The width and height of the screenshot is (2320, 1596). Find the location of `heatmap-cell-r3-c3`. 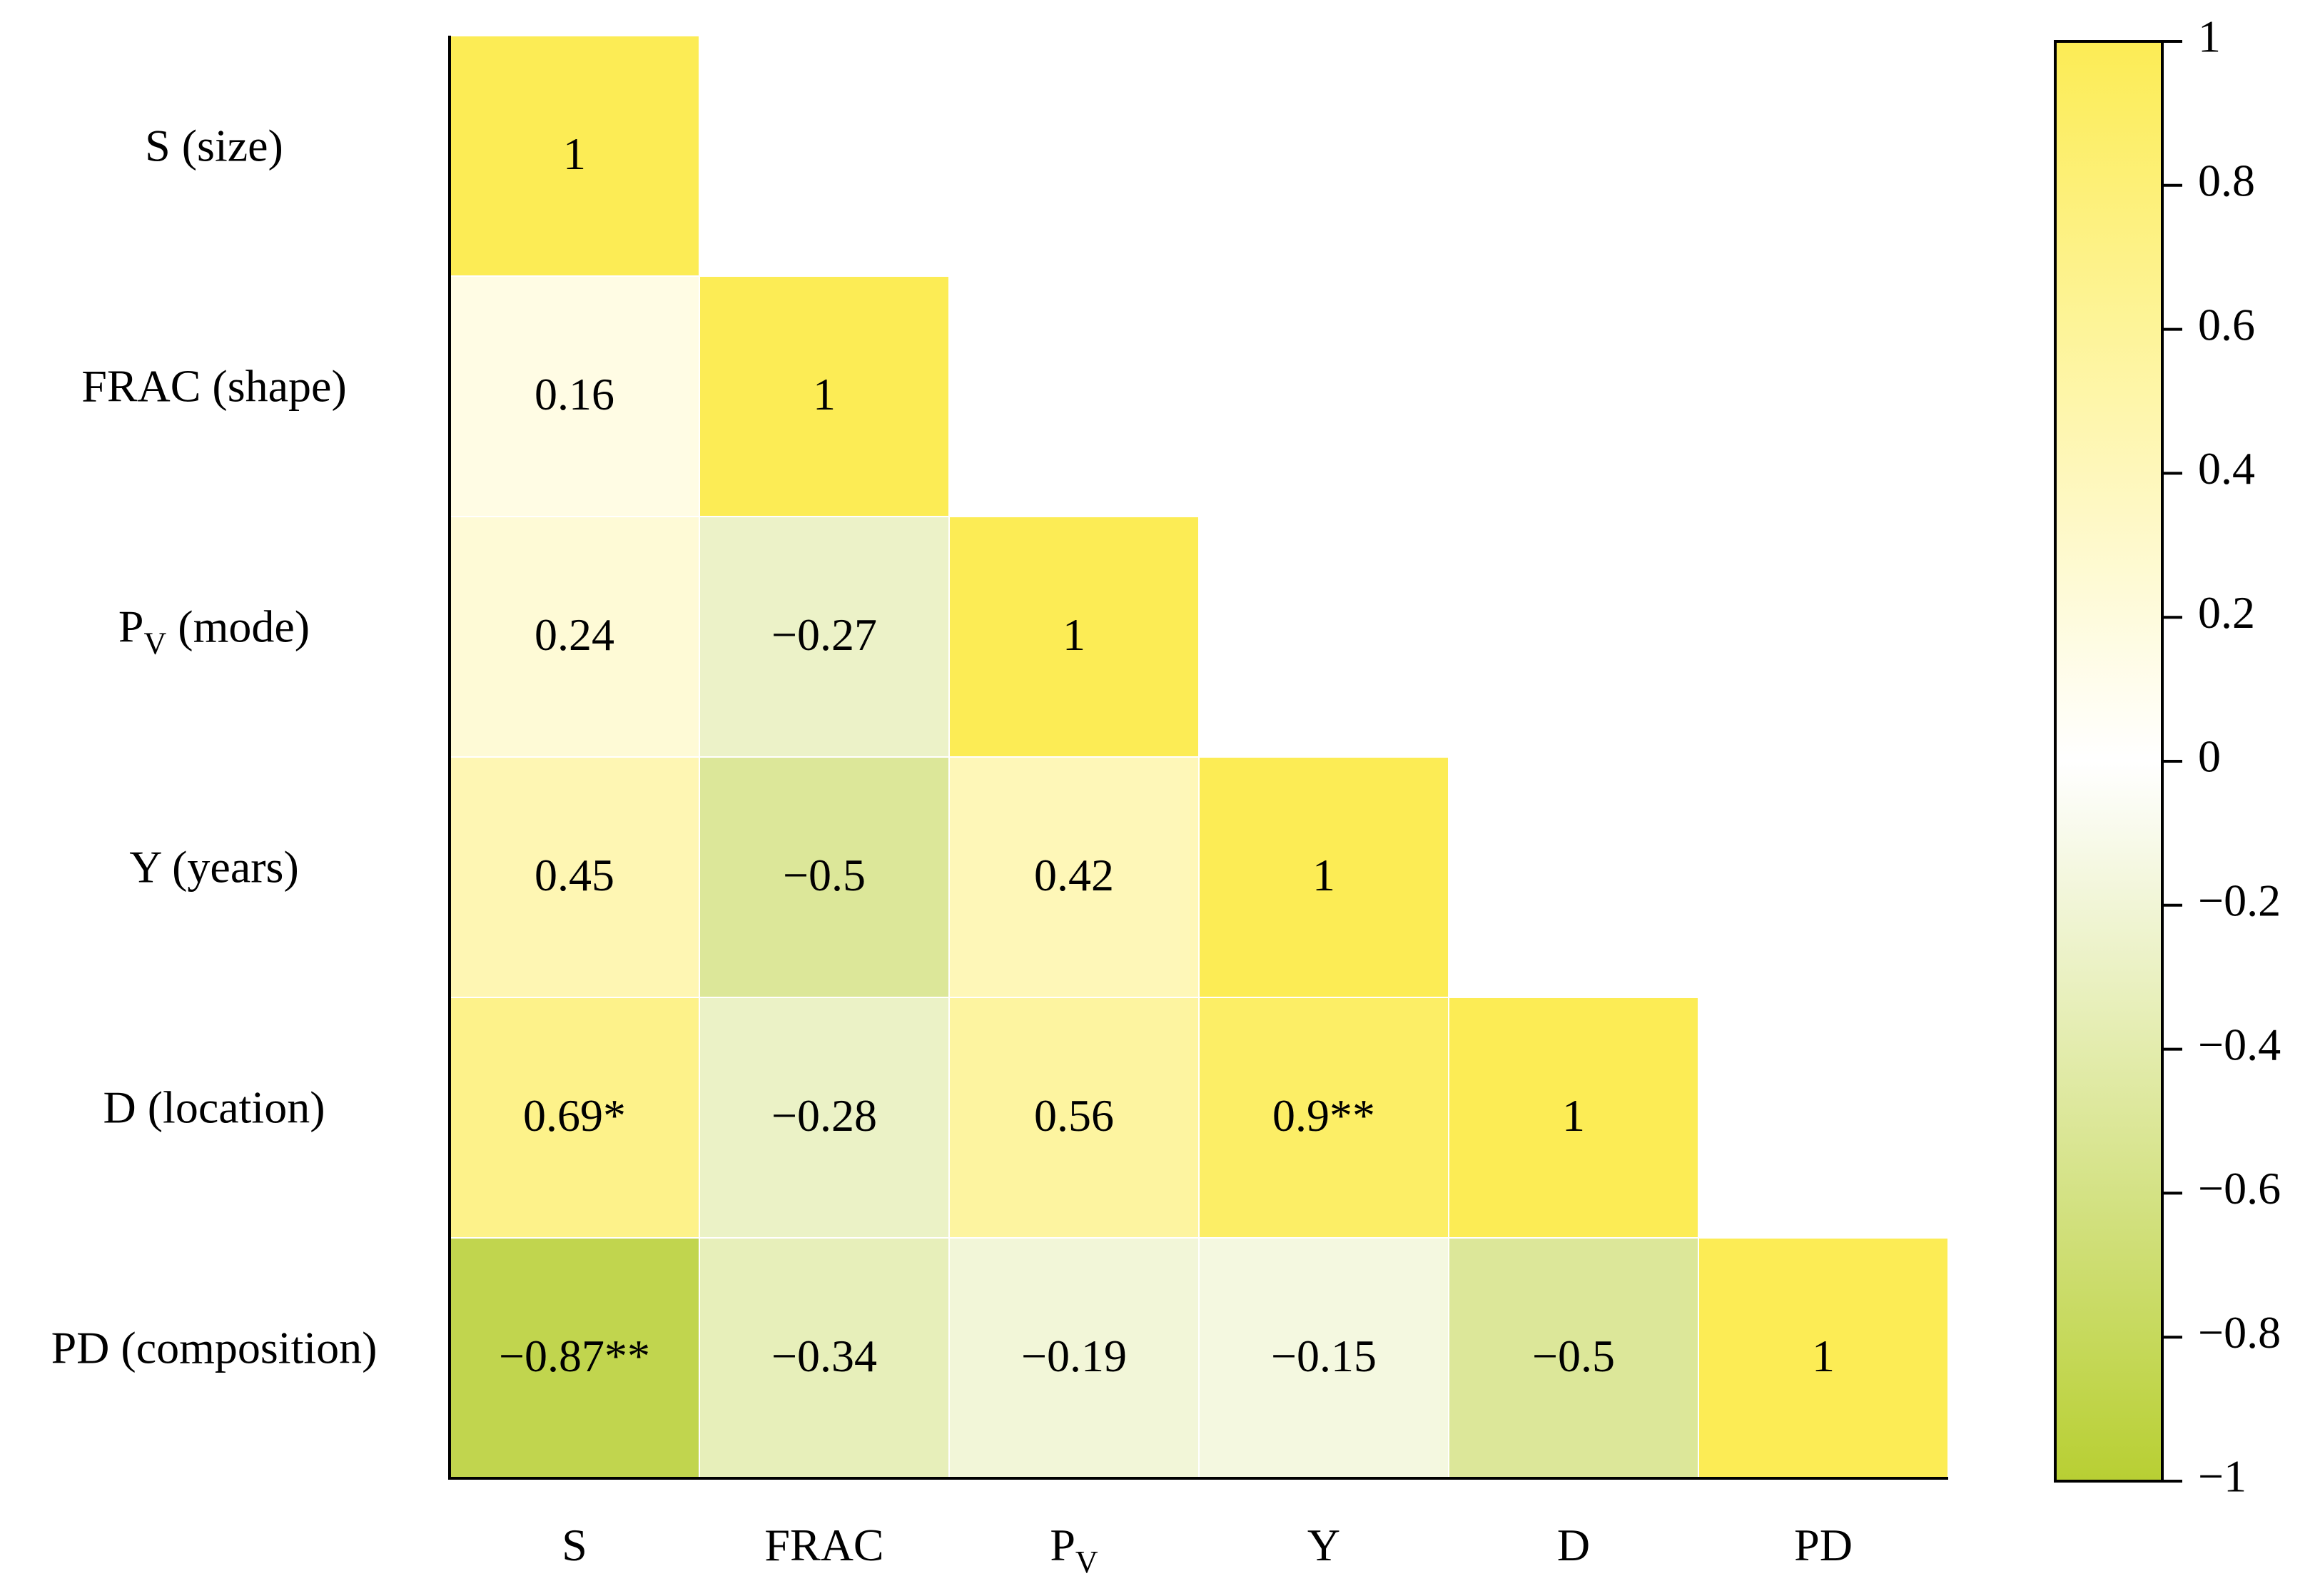

heatmap-cell-r3-c3 is located at coordinates (1074, 637).